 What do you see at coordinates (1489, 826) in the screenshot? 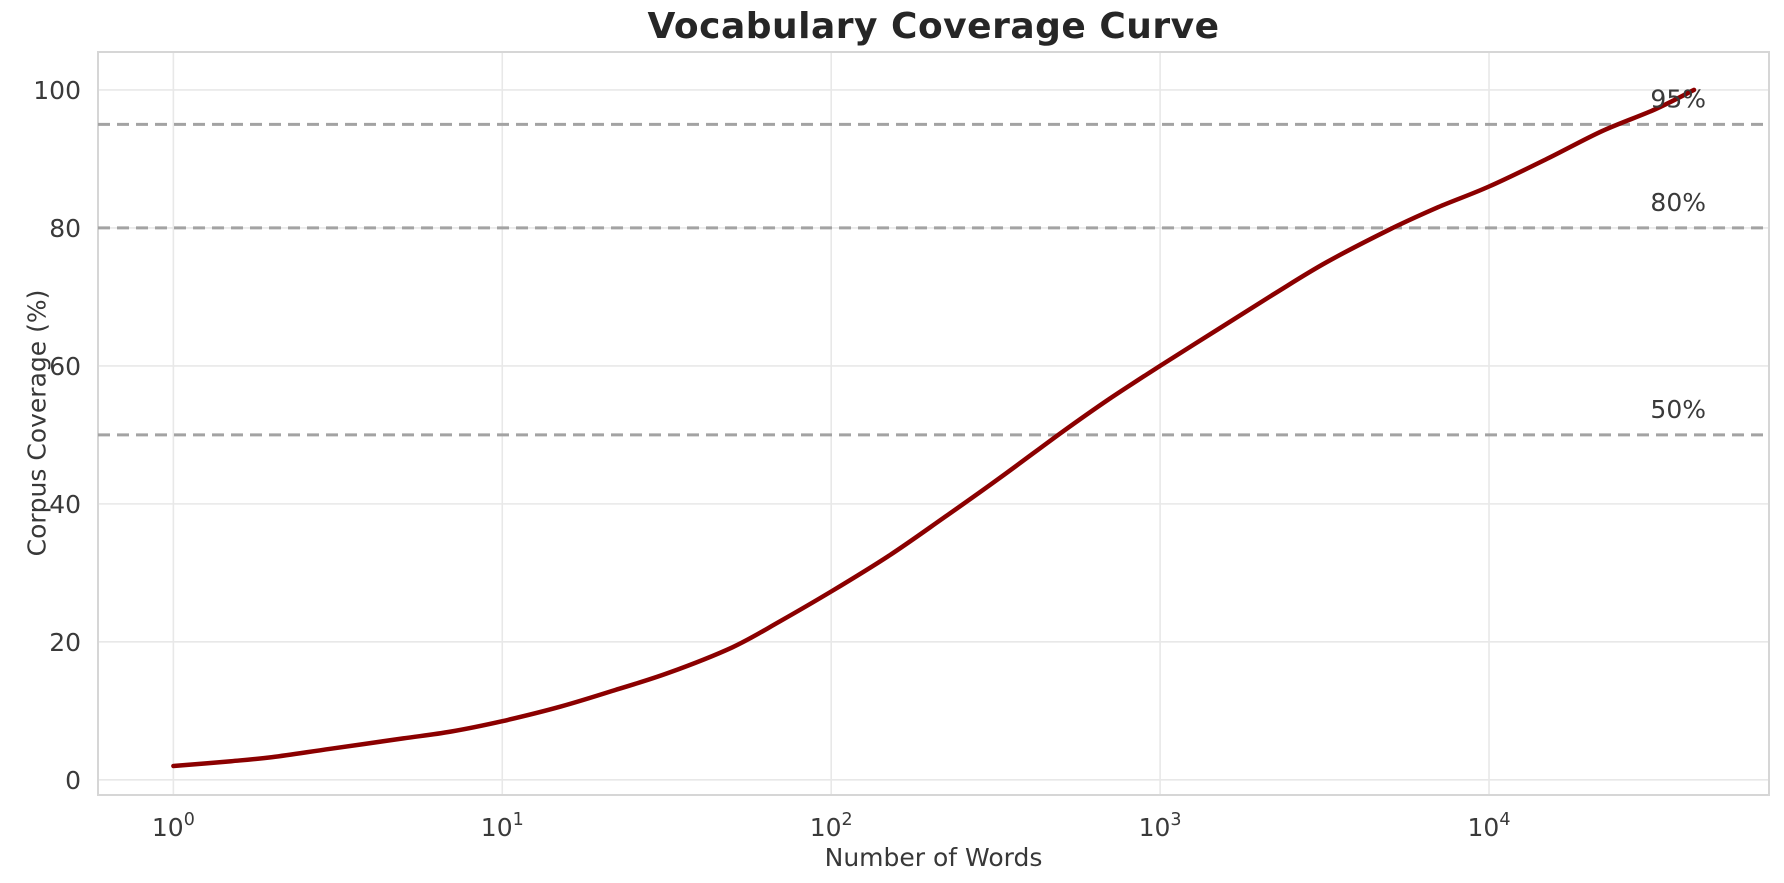
I see `x-tick-label: 10⁴` at bounding box center [1489, 826].